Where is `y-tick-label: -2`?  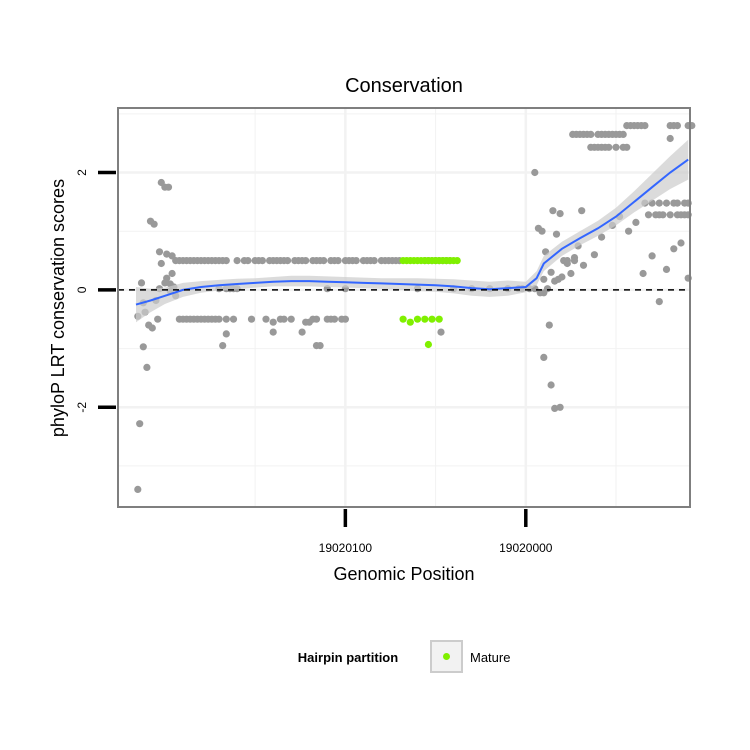 y-tick-label: -2 is located at coordinates (82, 407).